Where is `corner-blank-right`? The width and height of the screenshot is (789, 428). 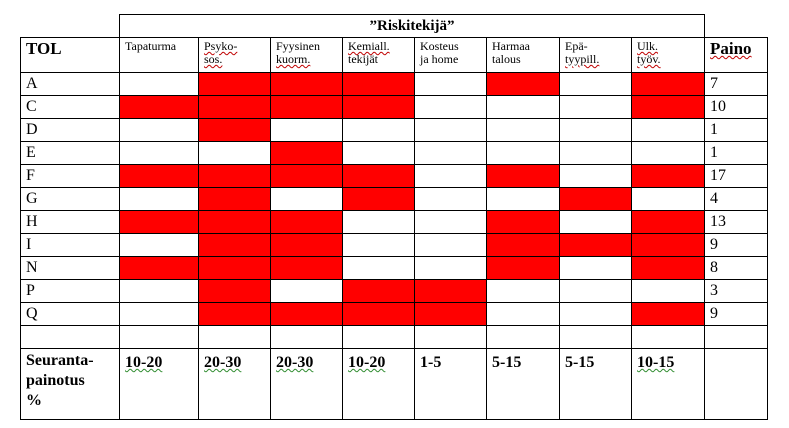
corner-blank-right is located at coordinates (736, 26).